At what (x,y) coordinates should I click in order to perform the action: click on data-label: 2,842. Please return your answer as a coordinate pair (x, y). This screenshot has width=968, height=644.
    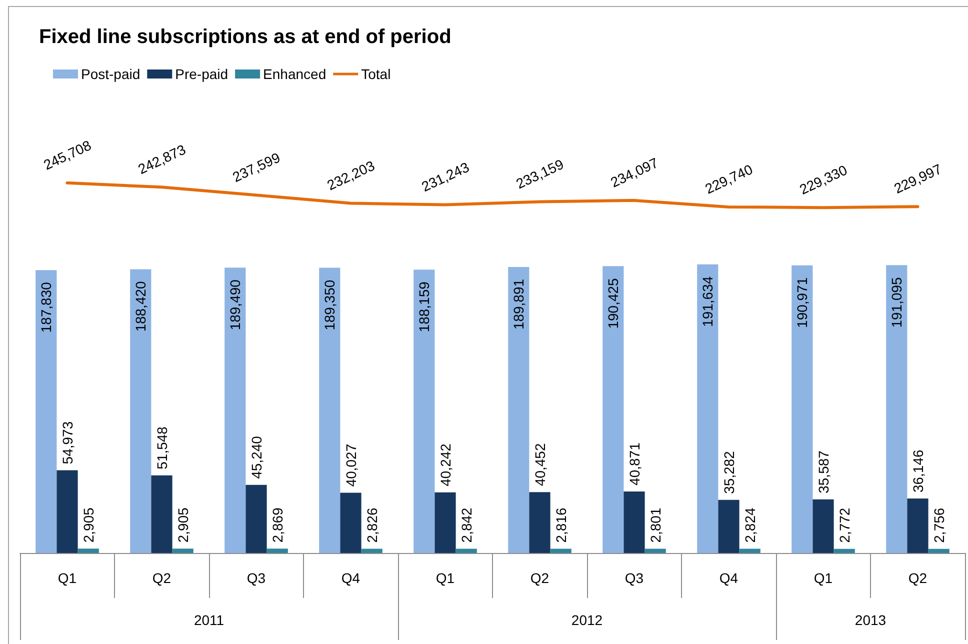
    Looking at the image, I should click on (466, 525).